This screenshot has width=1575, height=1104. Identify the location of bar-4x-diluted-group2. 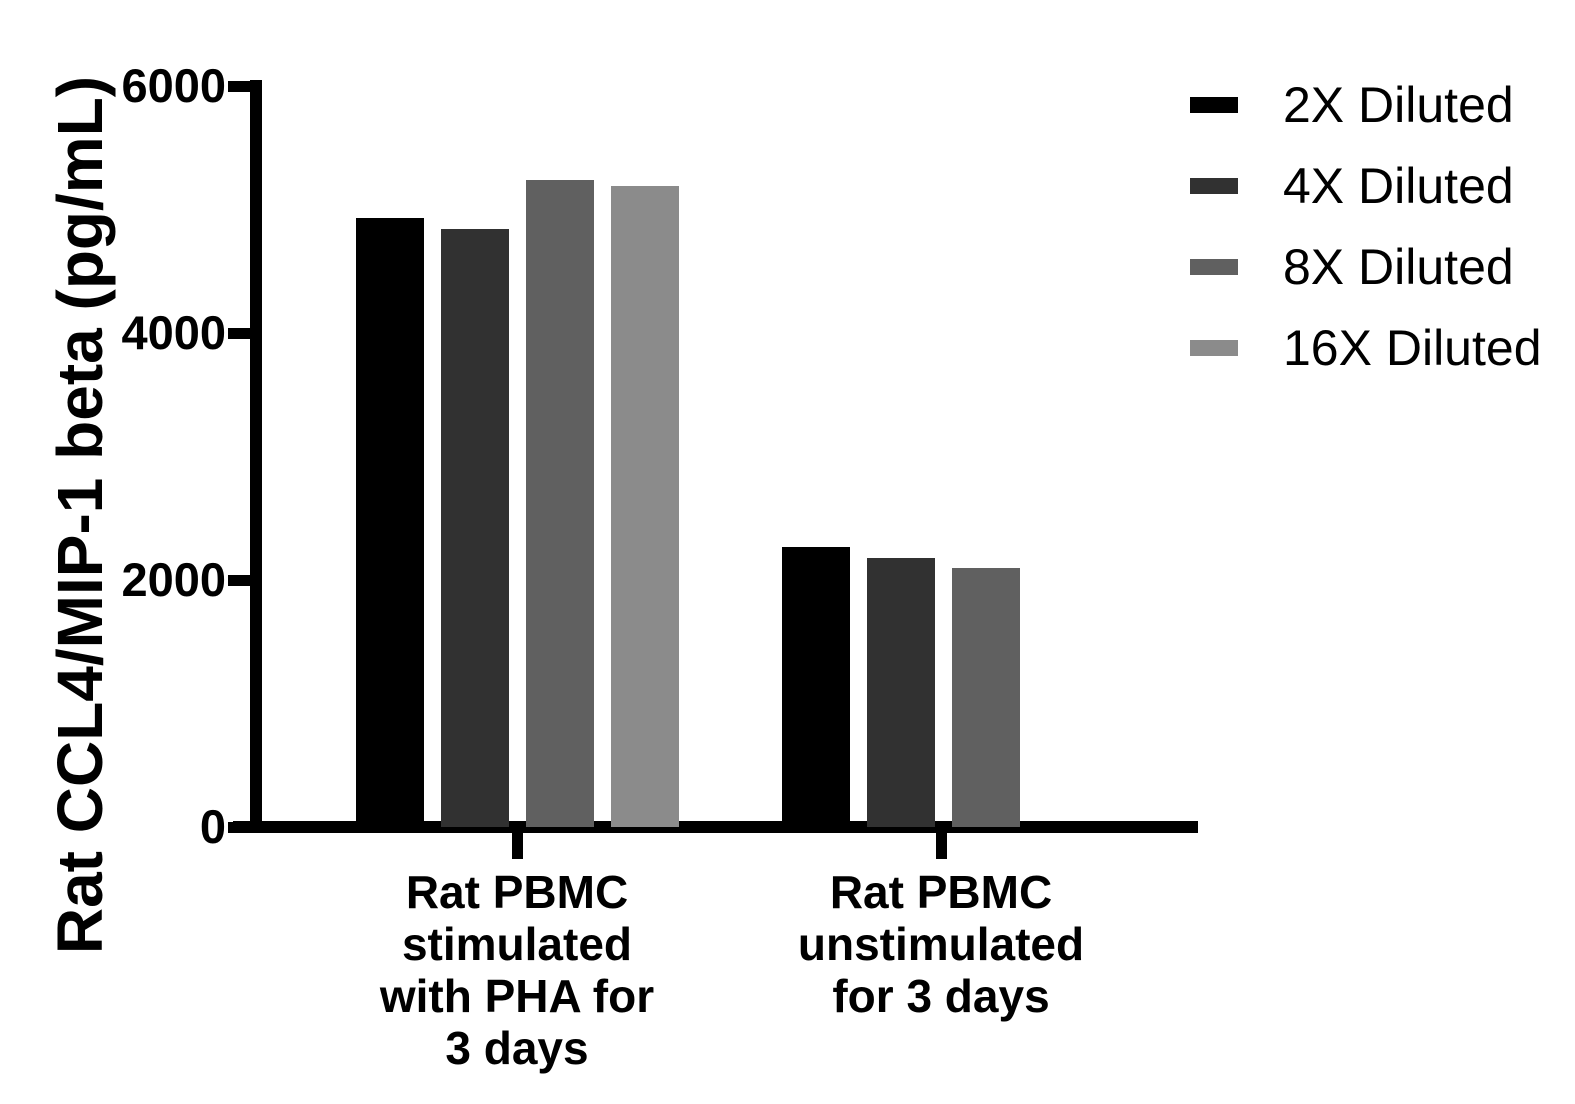
(901, 692).